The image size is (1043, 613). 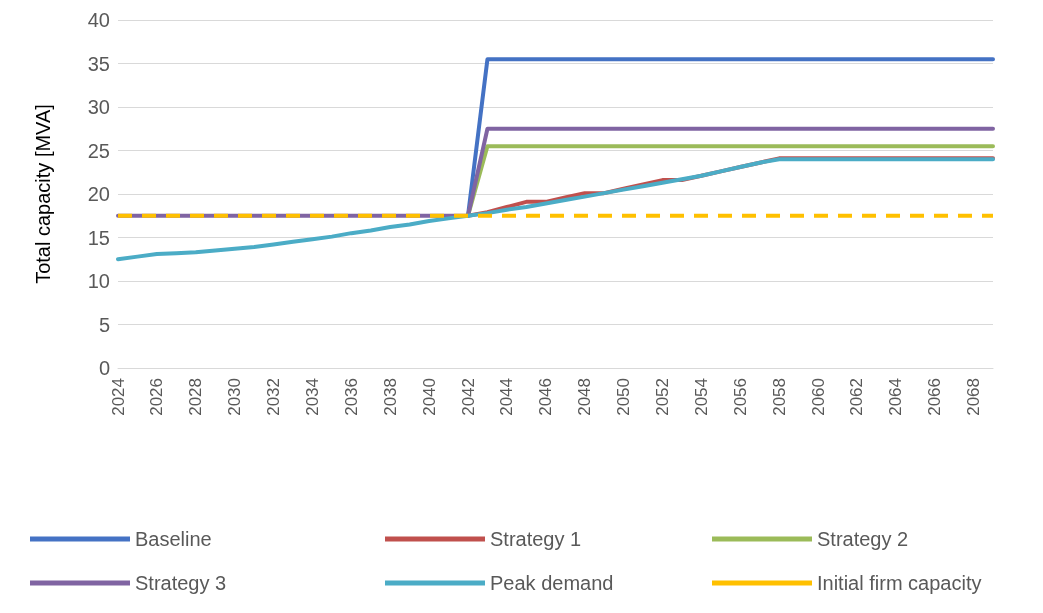 I want to click on x-tick-label: 2044, so click(x=507, y=397).